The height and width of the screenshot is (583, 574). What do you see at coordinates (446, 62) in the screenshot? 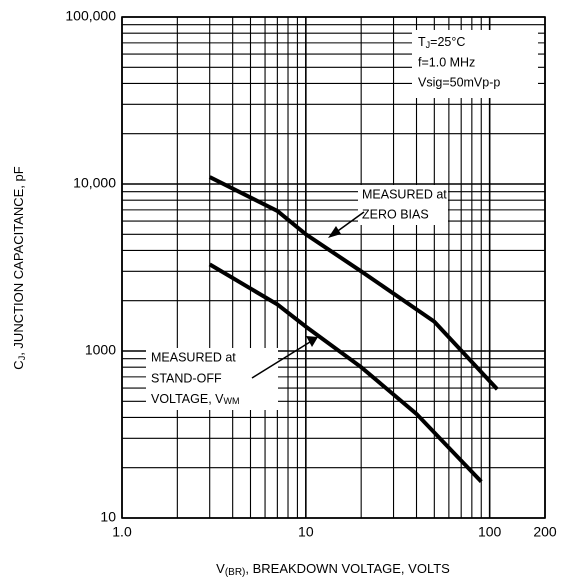
I see `condition: f=1.0 MHz` at bounding box center [446, 62].